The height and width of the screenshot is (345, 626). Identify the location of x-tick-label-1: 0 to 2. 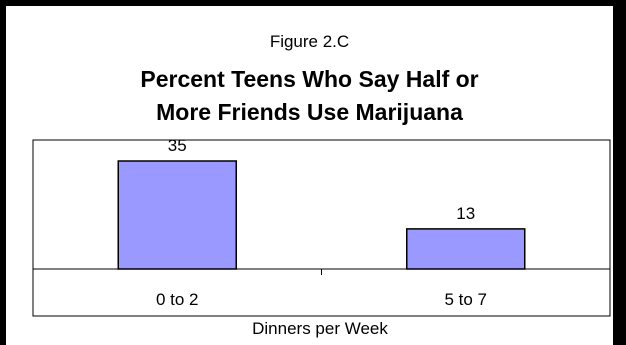
(177, 299).